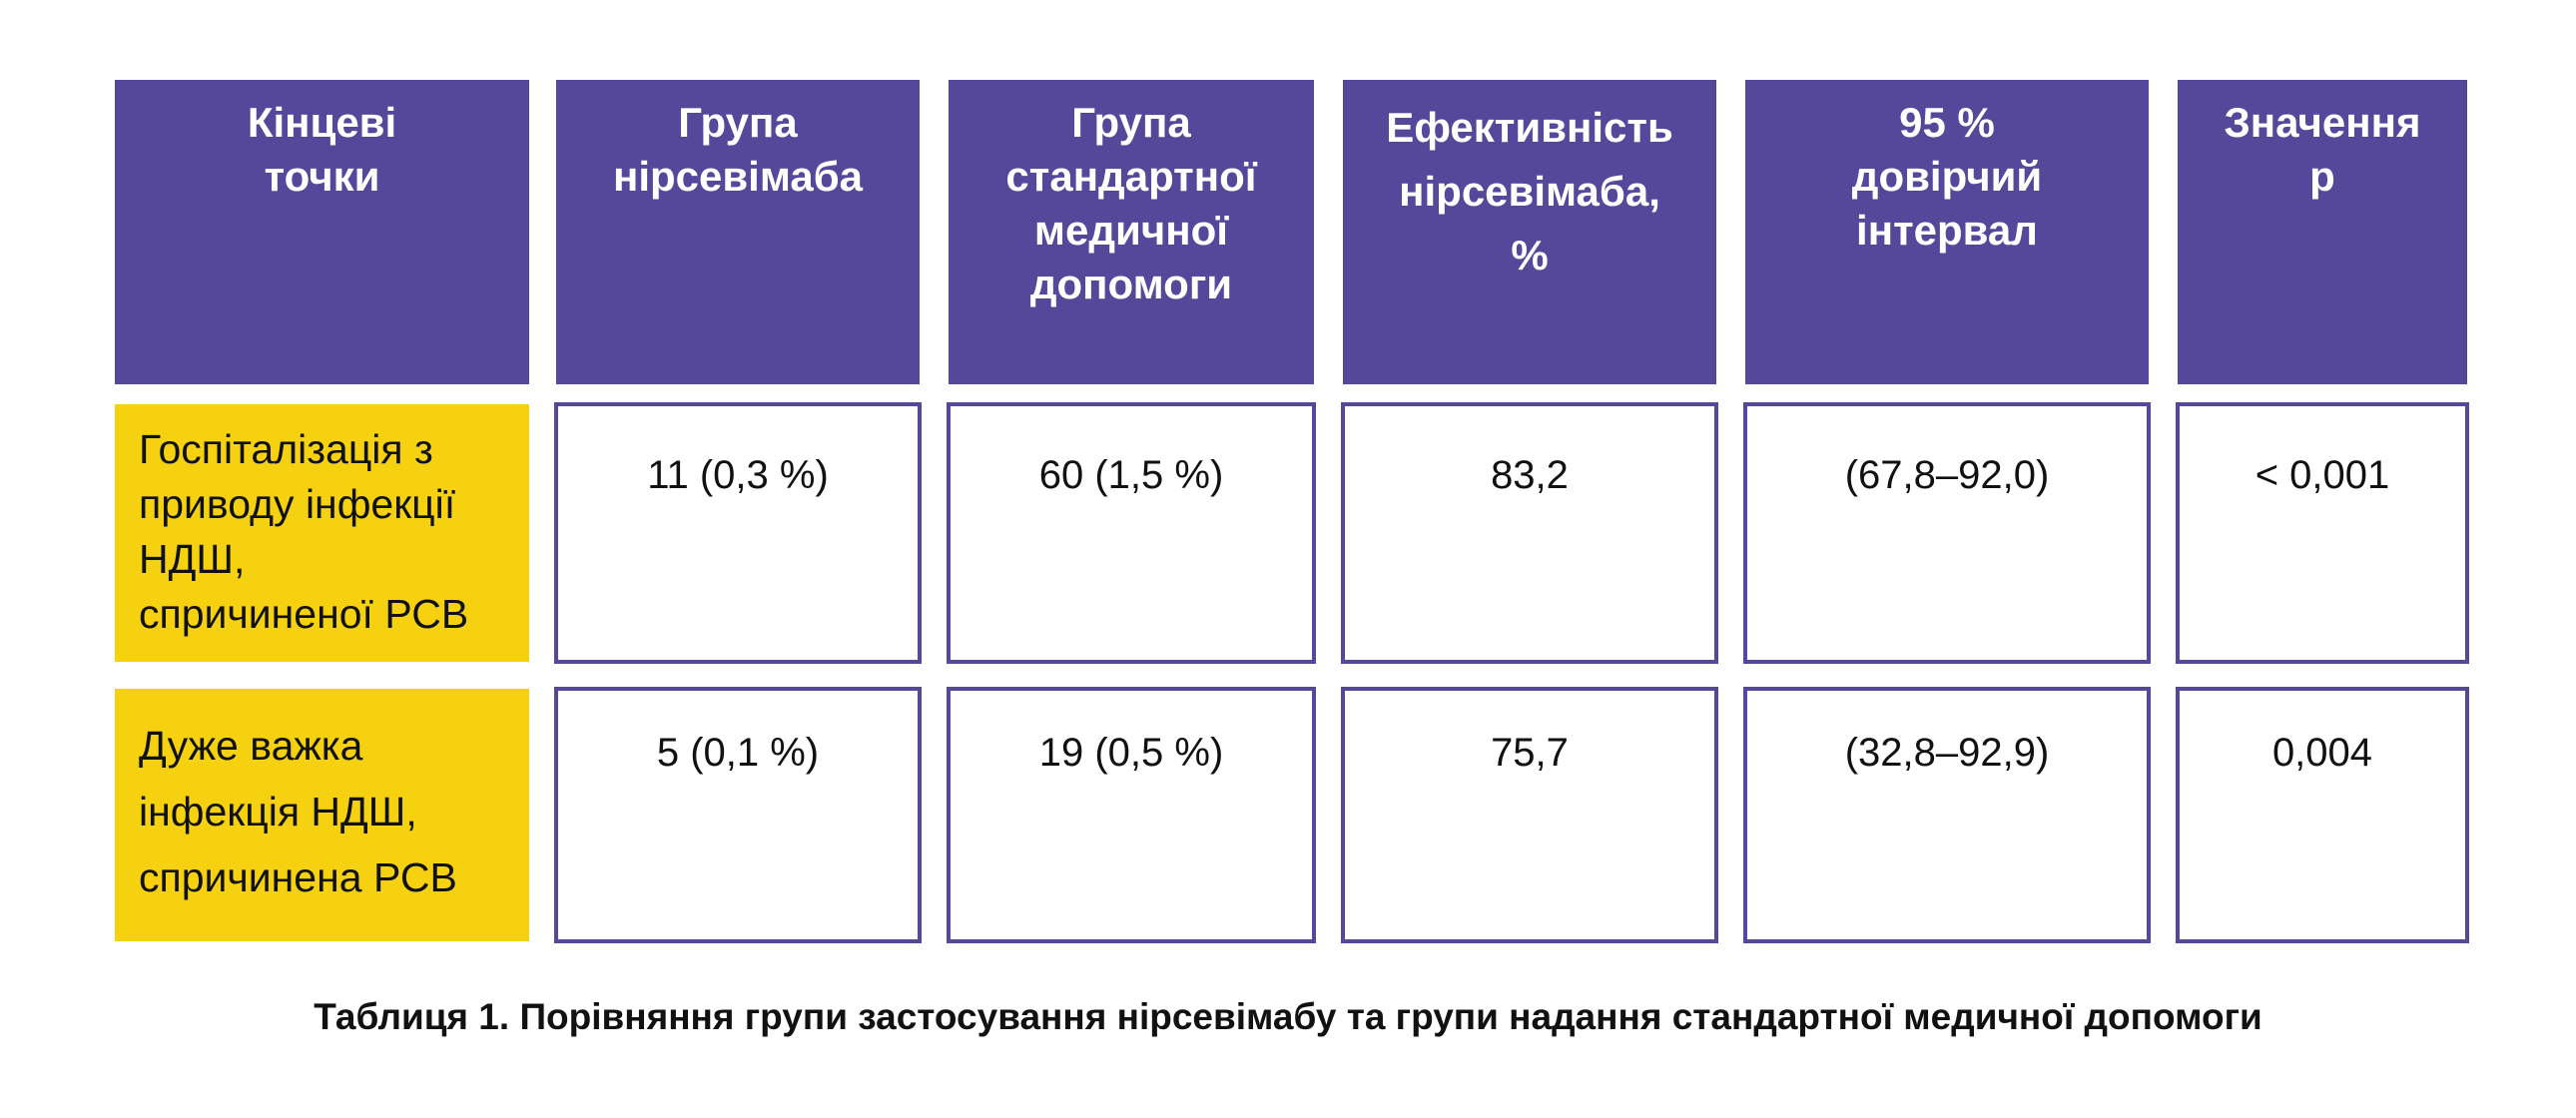 This screenshot has width=2576, height=1118. What do you see at coordinates (2322, 815) in the screenshot?
I see `table-cell: 0,004` at bounding box center [2322, 815].